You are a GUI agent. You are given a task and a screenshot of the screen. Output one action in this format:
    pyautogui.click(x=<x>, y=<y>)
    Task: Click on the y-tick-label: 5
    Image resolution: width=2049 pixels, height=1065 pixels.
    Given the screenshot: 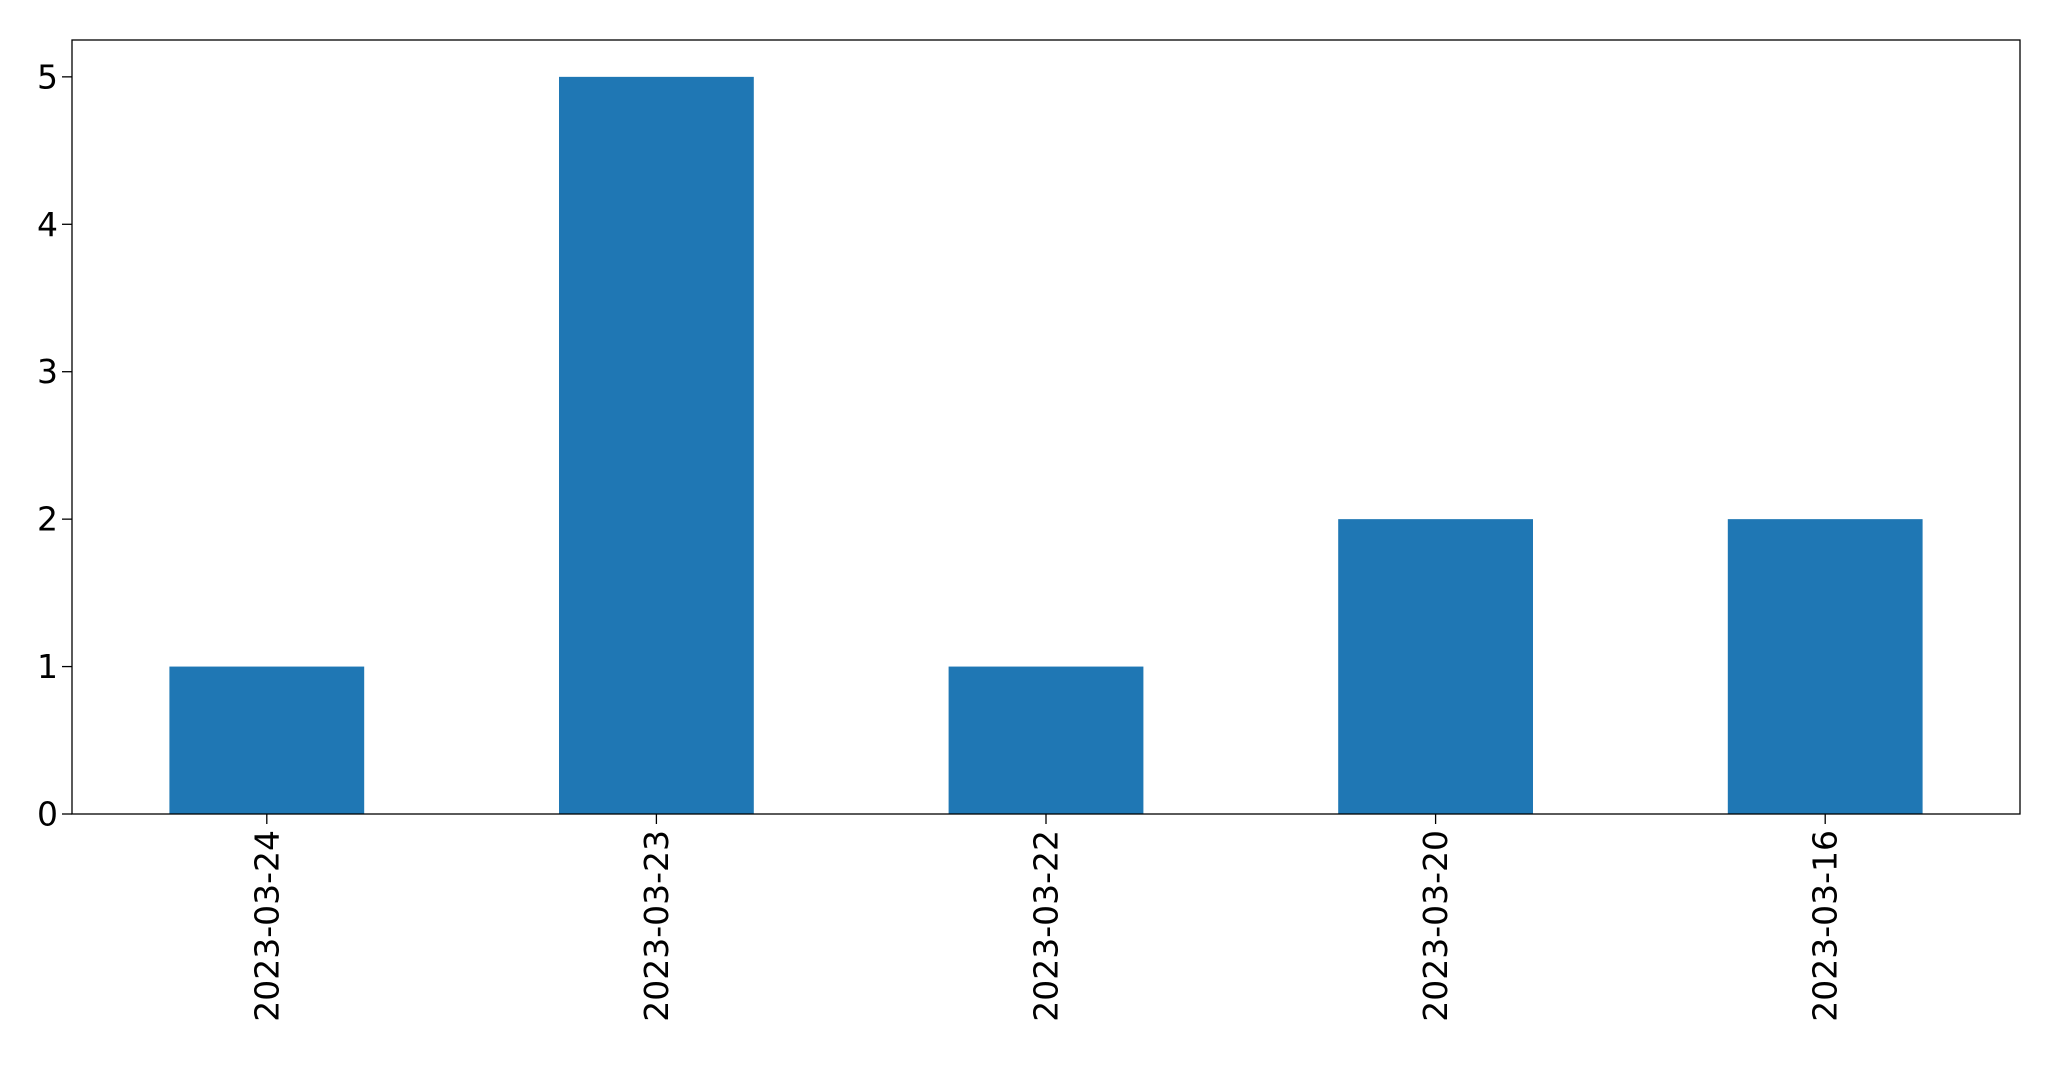 What is the action you would take?
    pyautogui.click(x=47, y=76)
    